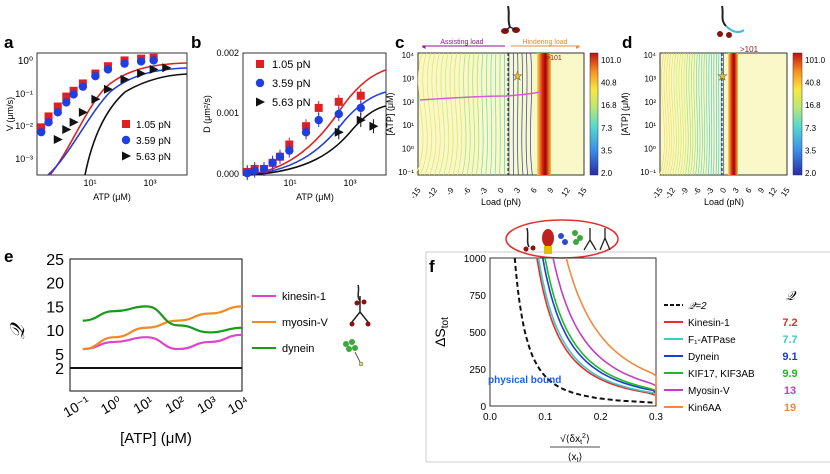 The image size is (830, 474). Describe the element at coordinates (59, 369) in the screenshot. I see `ytick: 2` at that location.